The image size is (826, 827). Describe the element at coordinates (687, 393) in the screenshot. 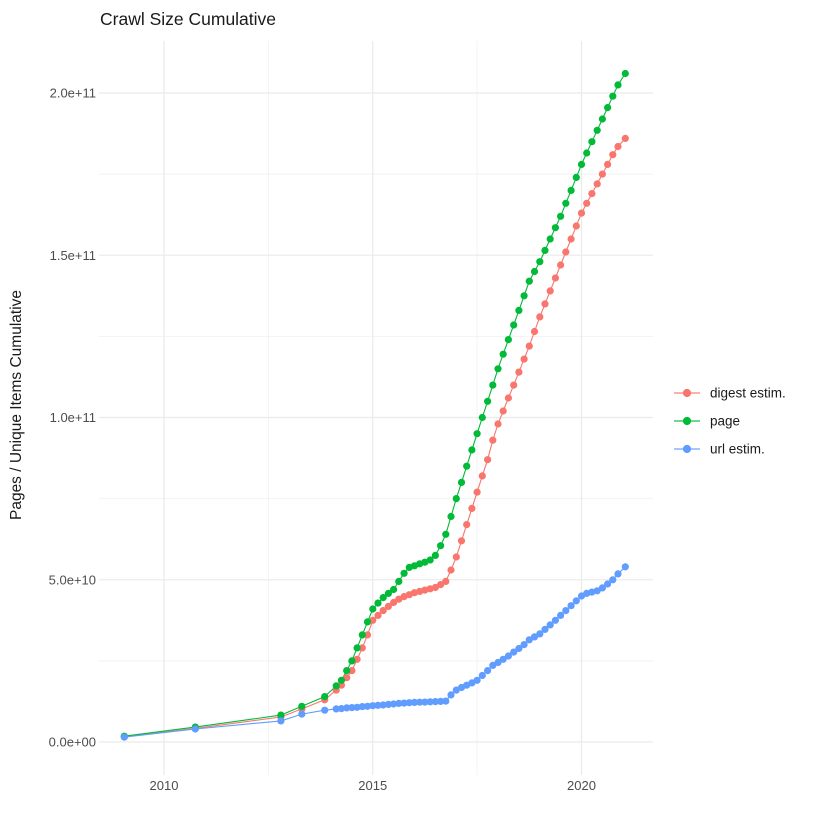

I see `legend-key-point` at that location.